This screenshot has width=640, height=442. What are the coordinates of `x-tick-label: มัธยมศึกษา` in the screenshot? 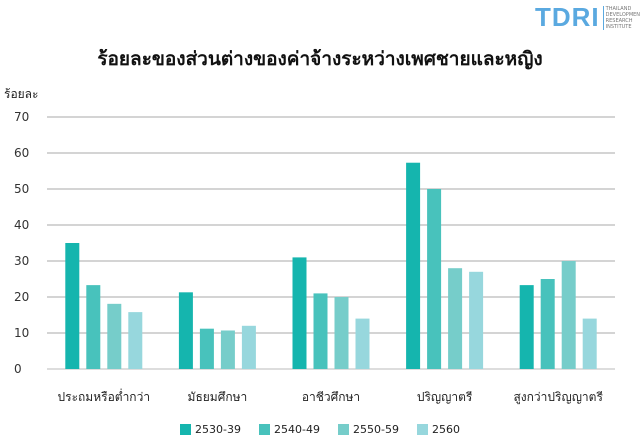 It's located at (218, 397).